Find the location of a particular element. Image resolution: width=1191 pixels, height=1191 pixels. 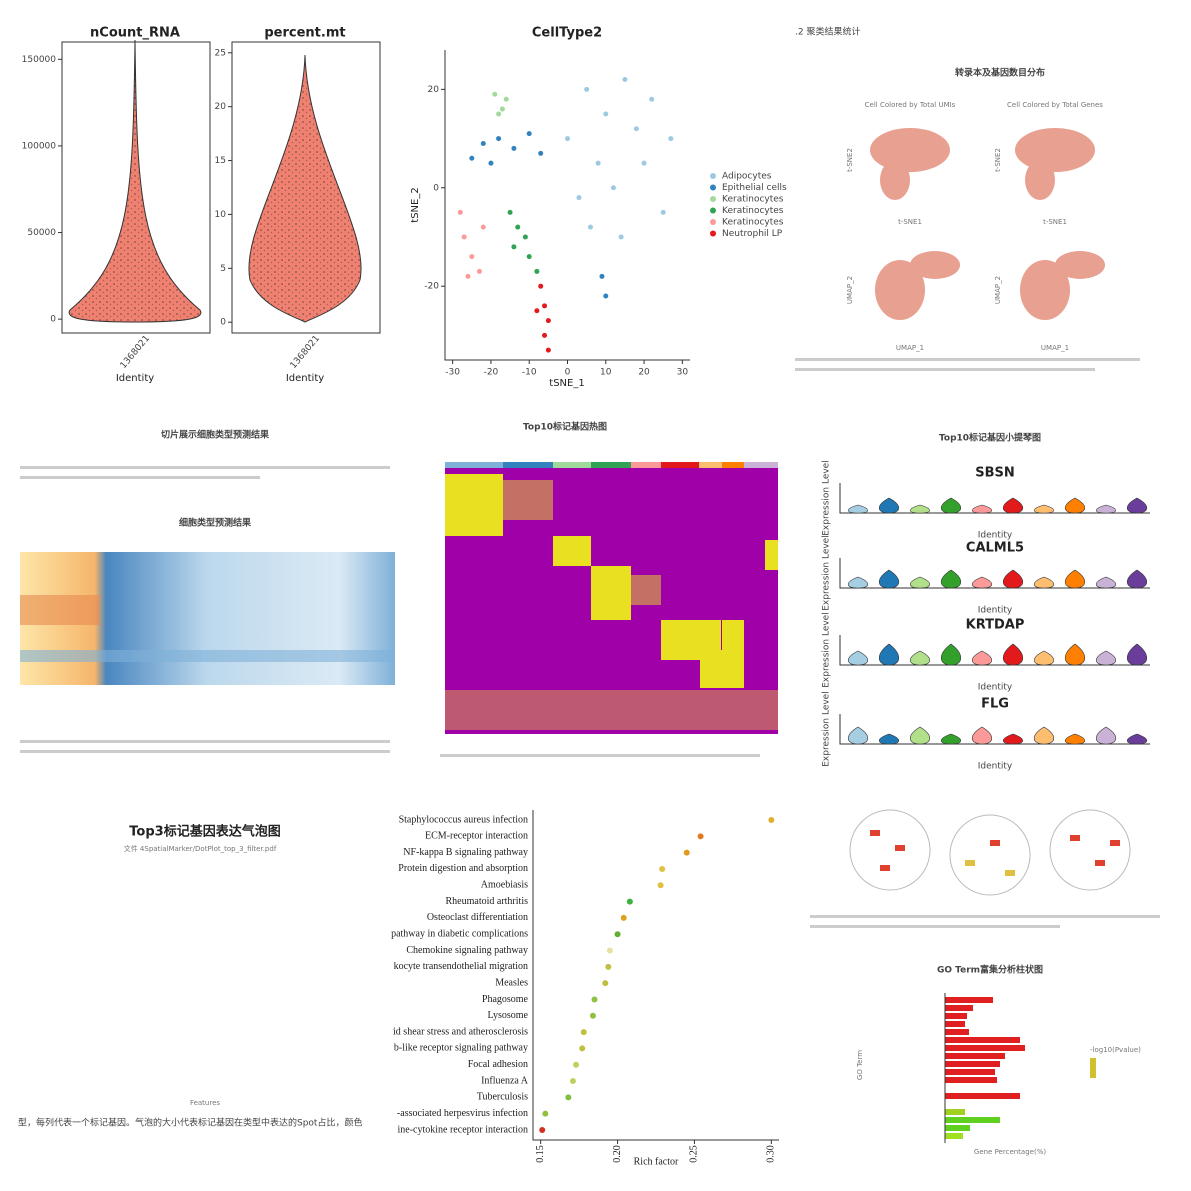

x-tick-label: -20 is located at coordinates (491, 373).